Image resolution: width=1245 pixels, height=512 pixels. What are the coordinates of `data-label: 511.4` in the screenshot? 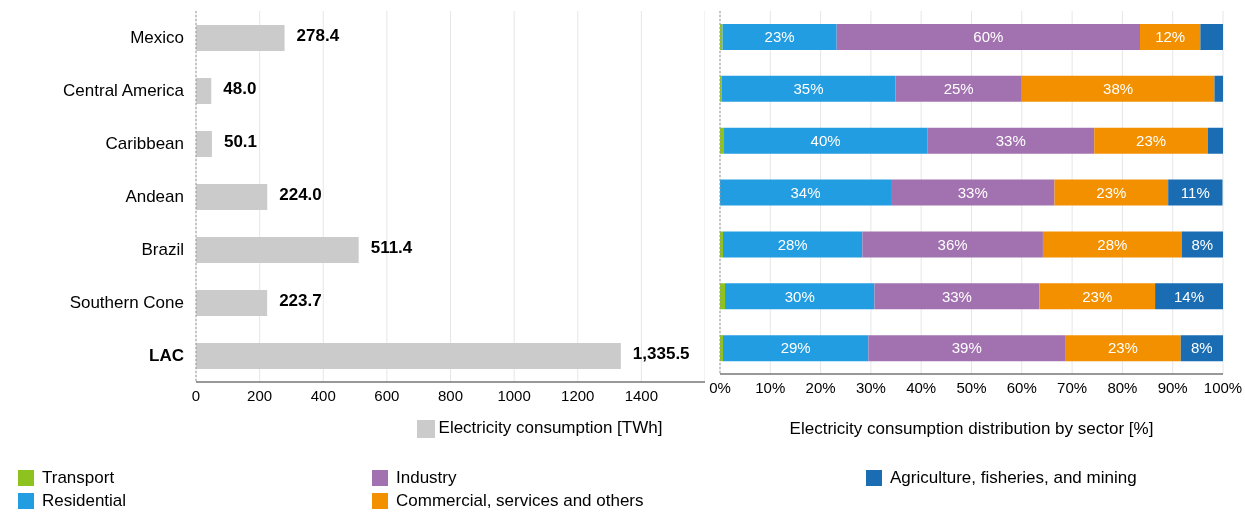 It's located at (391, 247).